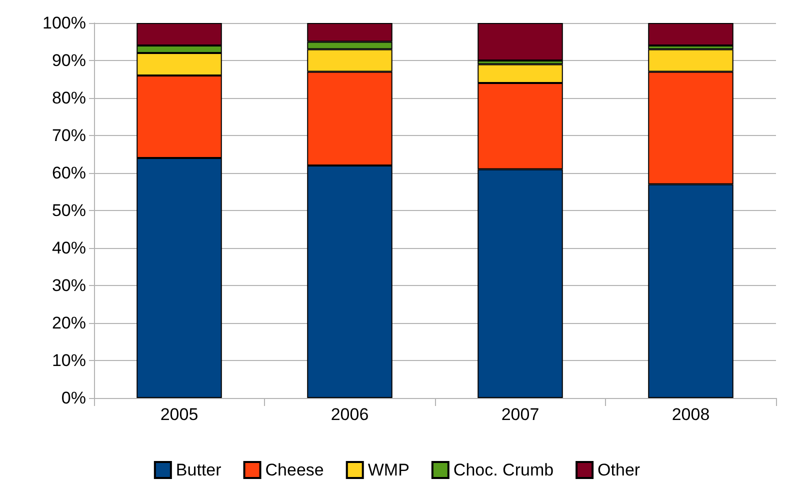 Image resolution: width=794 pixels, height=498 pixels. I want to click on y-tick-label: 10%, so click(69, 360).